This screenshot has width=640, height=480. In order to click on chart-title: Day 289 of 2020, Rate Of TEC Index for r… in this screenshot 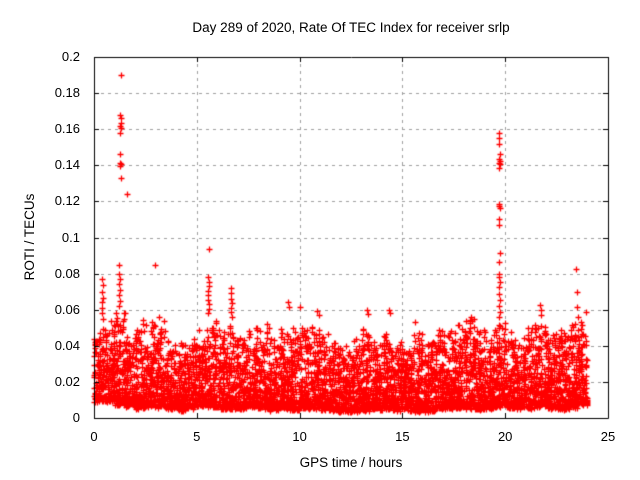, I will do `click(351, 27)`.